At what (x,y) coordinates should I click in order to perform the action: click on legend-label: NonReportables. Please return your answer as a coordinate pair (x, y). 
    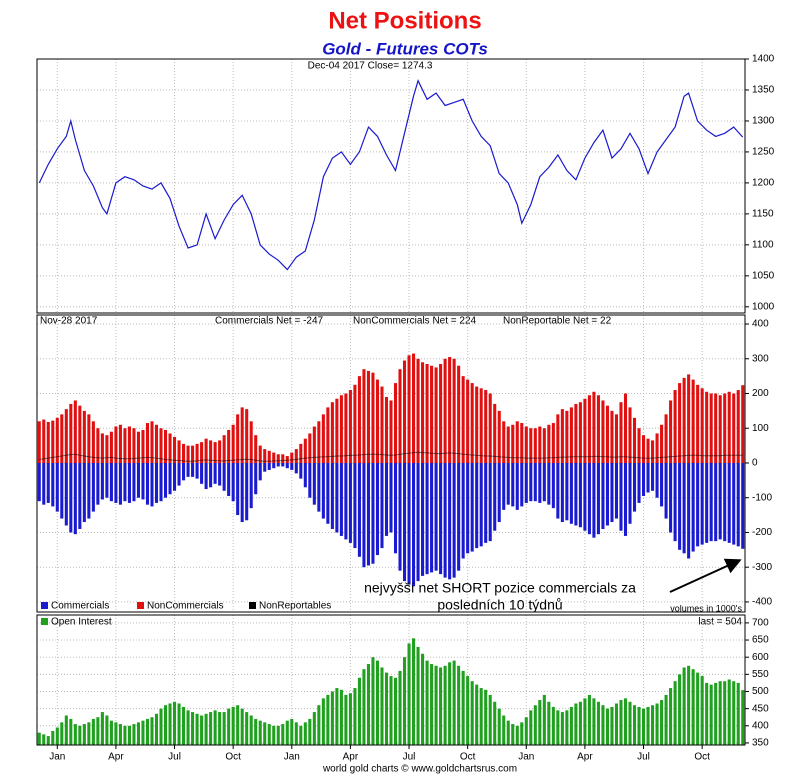
    Looking at the image, I should click on (295, 606).